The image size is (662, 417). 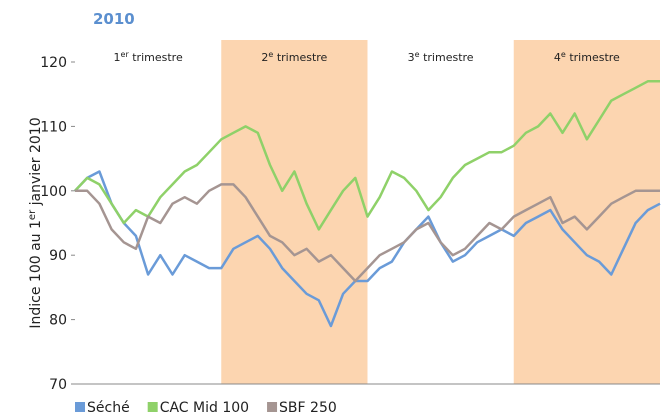 What do you see at coordinates (53, 192) in the screenshot?
I see `y-tick-label: 100` at bounding box center [53, 192].